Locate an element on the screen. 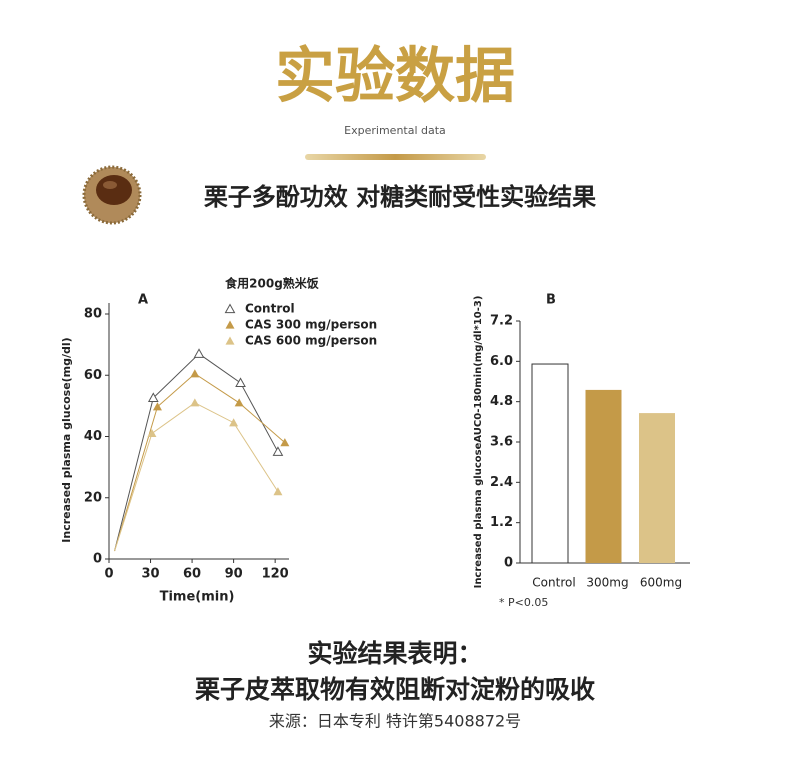 The width and height of the screenshot is (790, 763). conclusion-title: 实验结果表明： is located at coordinates (394, 653).